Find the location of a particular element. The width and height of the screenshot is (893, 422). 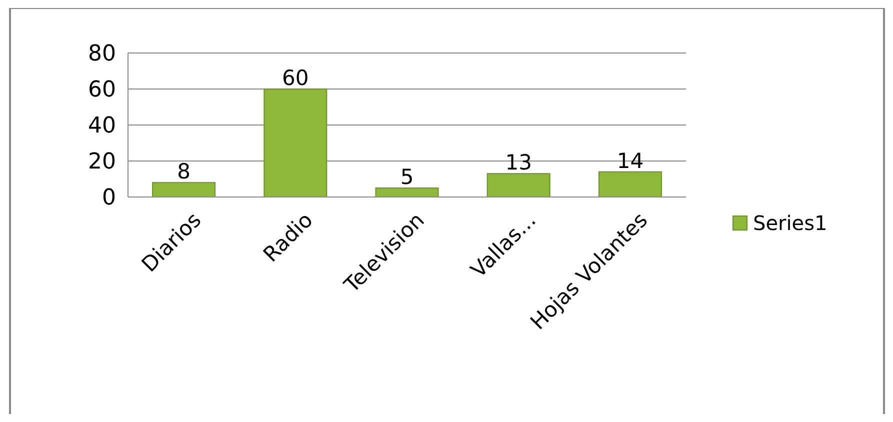

y-tick-label: 60 is located at coordinates (102, 90).